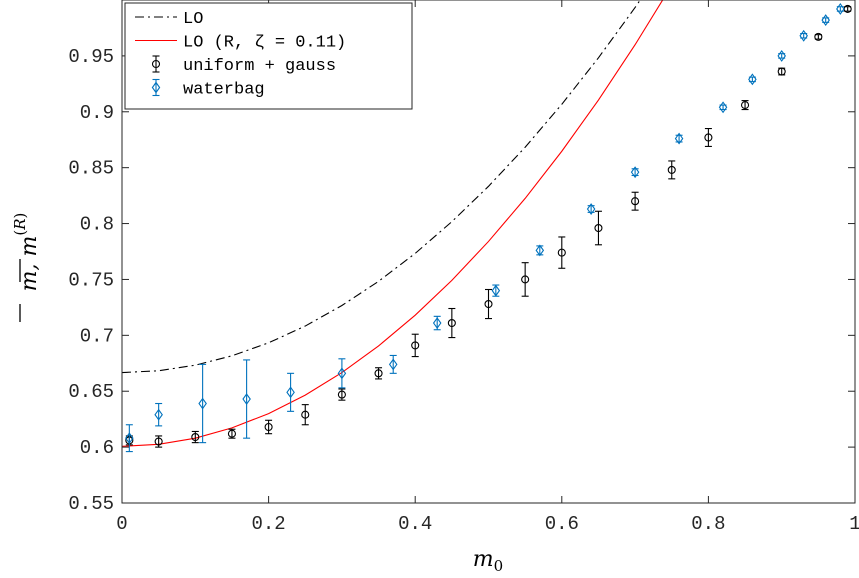 The width and height of the screenshot is (859, 578). Describe the element at coordinates (91, 504) in the screenshot. I see `y-tick-label: 0.55` at that location.